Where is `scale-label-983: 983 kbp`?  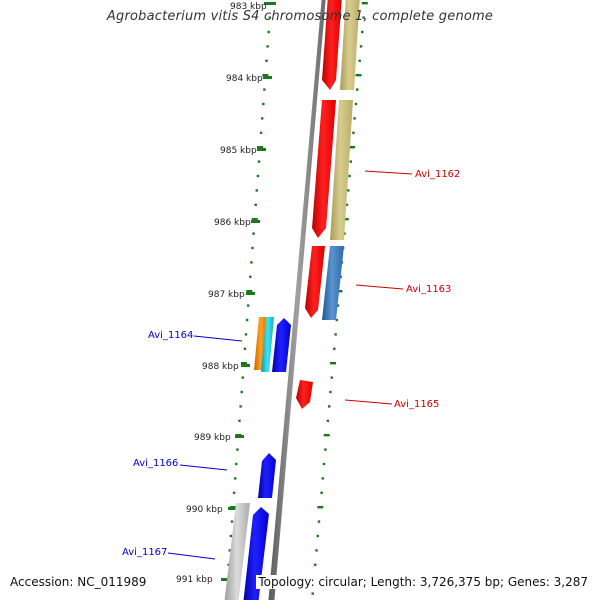 scale-label-983: 983 kbp is located at coordinates (253, 7).